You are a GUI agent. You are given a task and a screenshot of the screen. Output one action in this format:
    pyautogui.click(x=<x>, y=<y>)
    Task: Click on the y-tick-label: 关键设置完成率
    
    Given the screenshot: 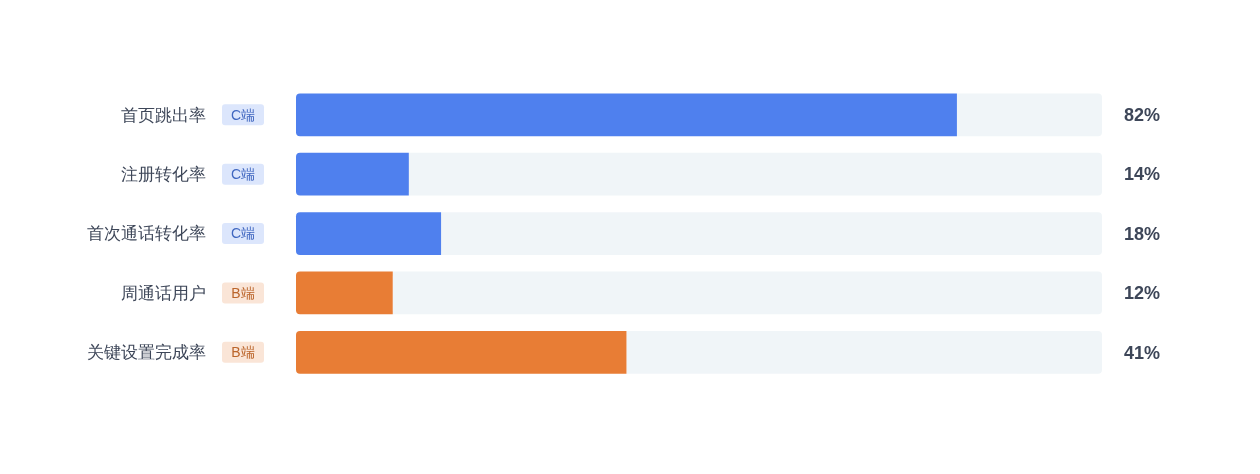 What is the action you would take?
    pyautogui.click(x=146, y=353)
    